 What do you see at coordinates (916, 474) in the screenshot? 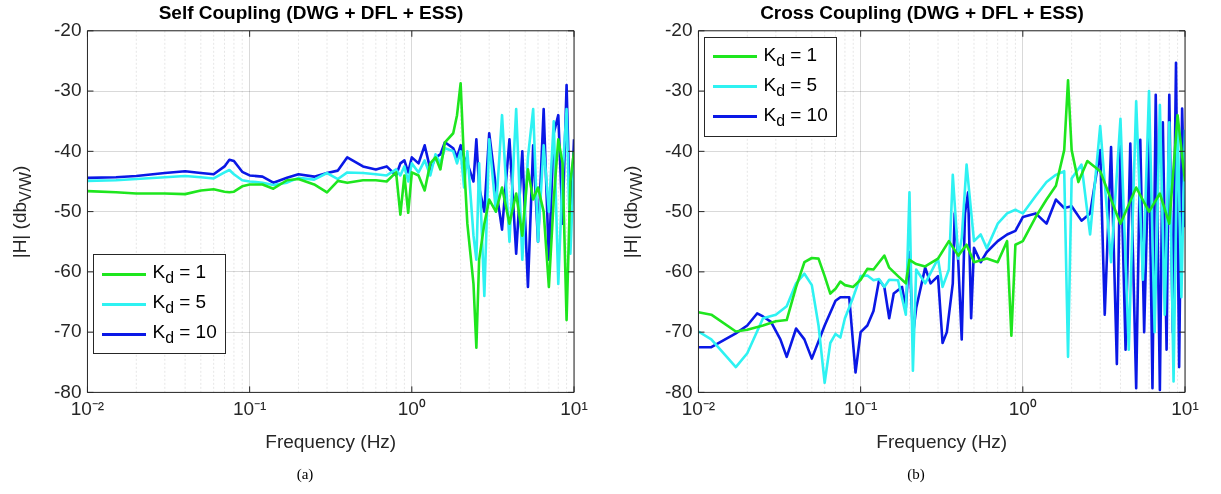
I see `text: (b)` at bounding box center [916, 474].